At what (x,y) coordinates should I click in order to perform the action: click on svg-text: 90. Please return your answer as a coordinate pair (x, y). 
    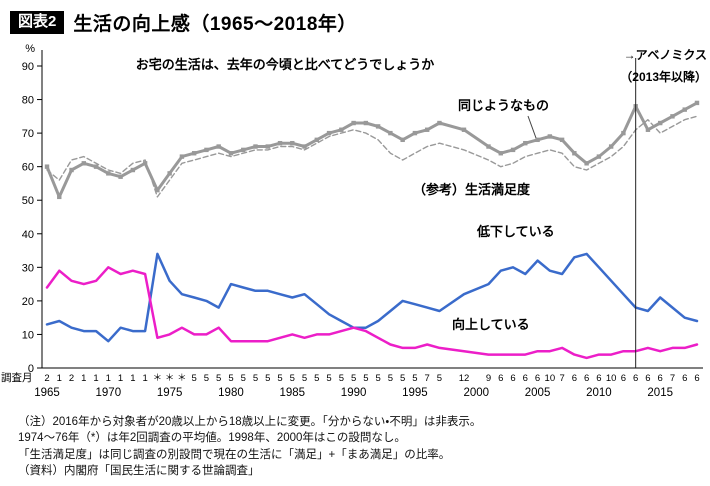
    Looking at the image, I should click on (28, 67).